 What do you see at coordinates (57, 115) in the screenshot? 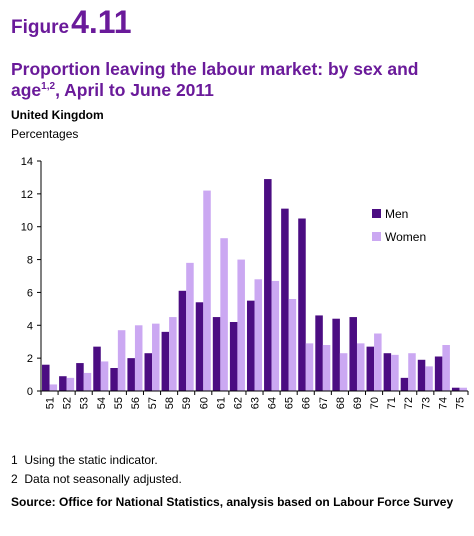
I see `region-label: United Kingdom` at bounding box center [57, 115].